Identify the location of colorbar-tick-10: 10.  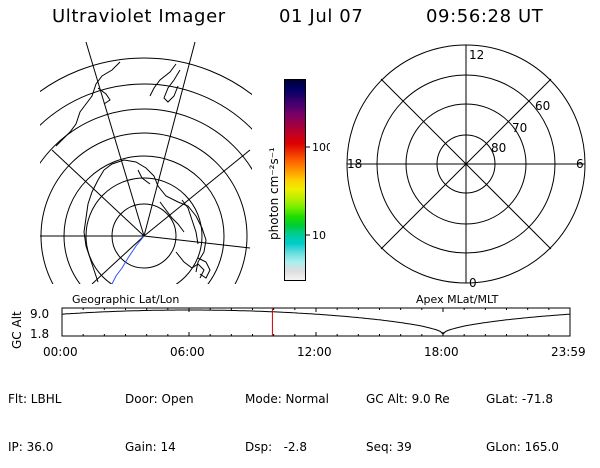
(319, 235).